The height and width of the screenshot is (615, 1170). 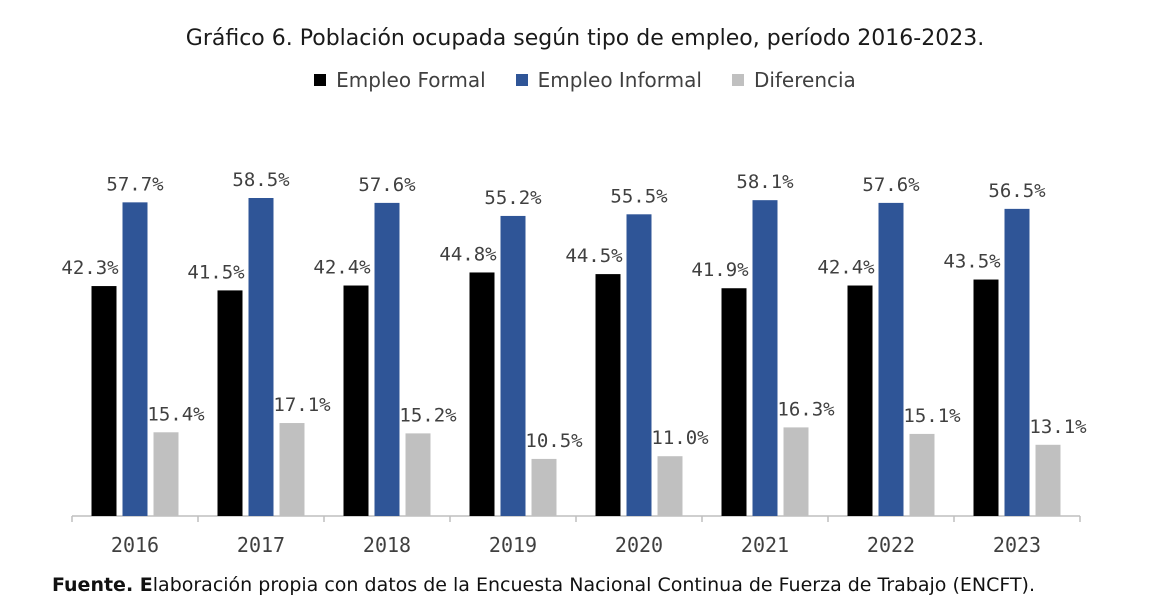 What do you see at coordinates (302, 405) in the screenshot?
I see `data-label-2017-2: 17.1%` at bounding box center [302, 405].